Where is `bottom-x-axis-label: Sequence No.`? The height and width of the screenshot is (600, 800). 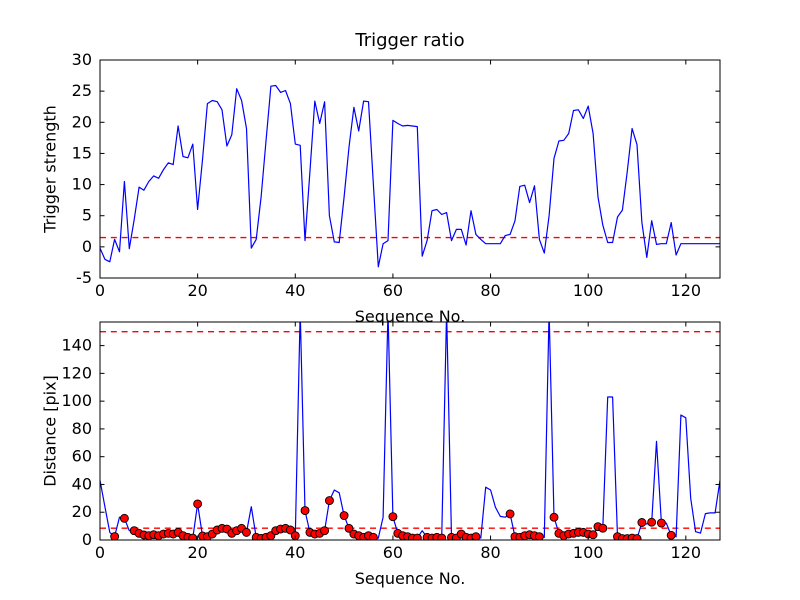 bottom-x-axis-label: Sequence No. is located at coordinates (410, 578).